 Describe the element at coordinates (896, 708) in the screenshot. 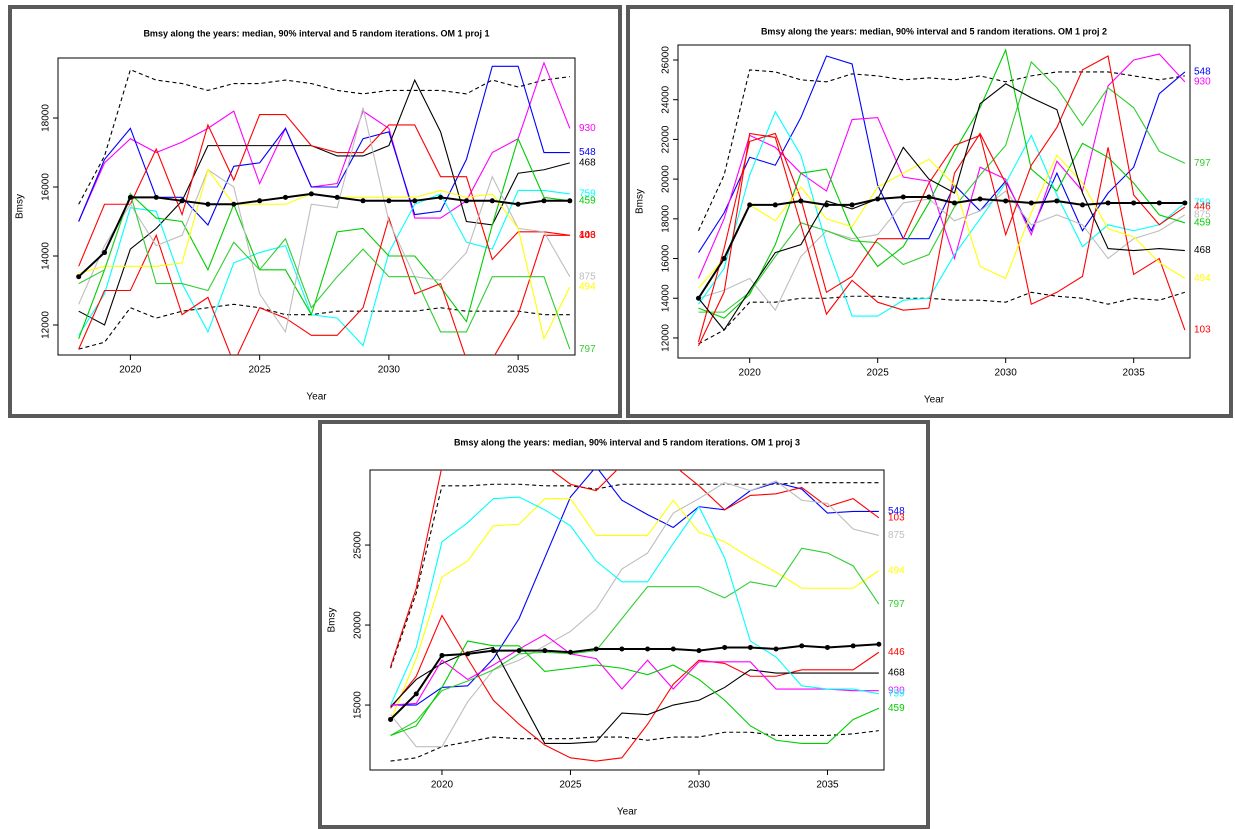

I see `series-end-label: 459` at that location.